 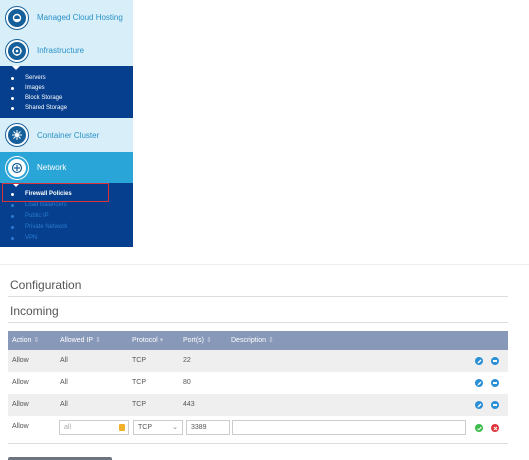 I want to click on sidebar-item-private-network: Private Network, so click(x=66, y=227).